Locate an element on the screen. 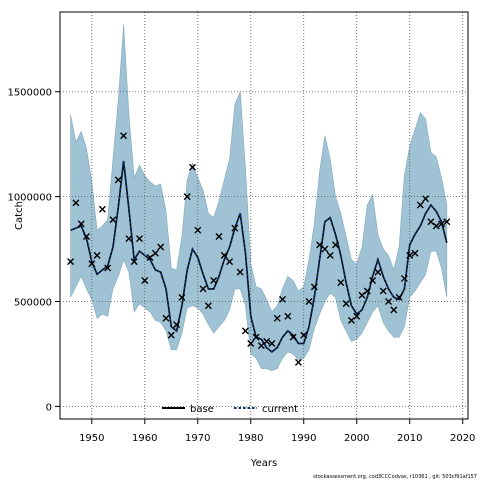 The height and width of the screenshot is (480, 480). x-tick-label: 2000 is located at coordinates (356, 438).